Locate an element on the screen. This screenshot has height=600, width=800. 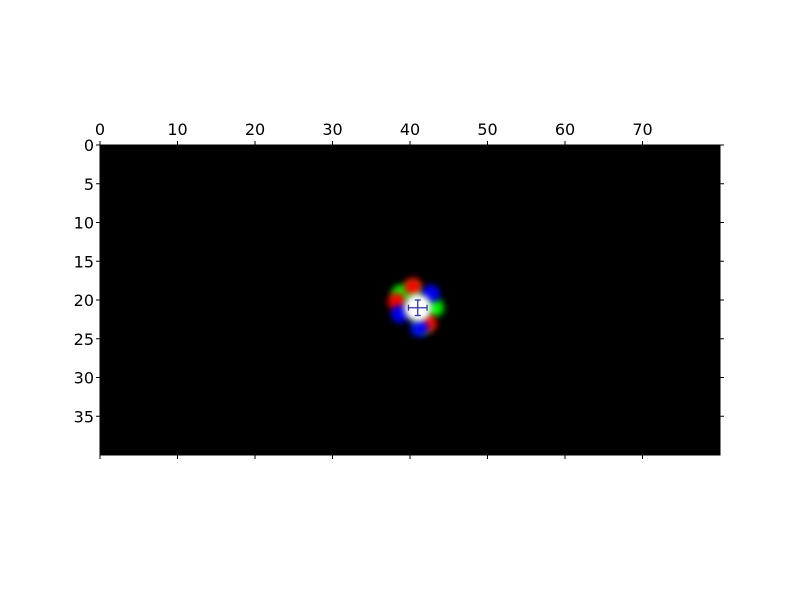
x-tick-label: 0 is located at coordinates (100, 129).